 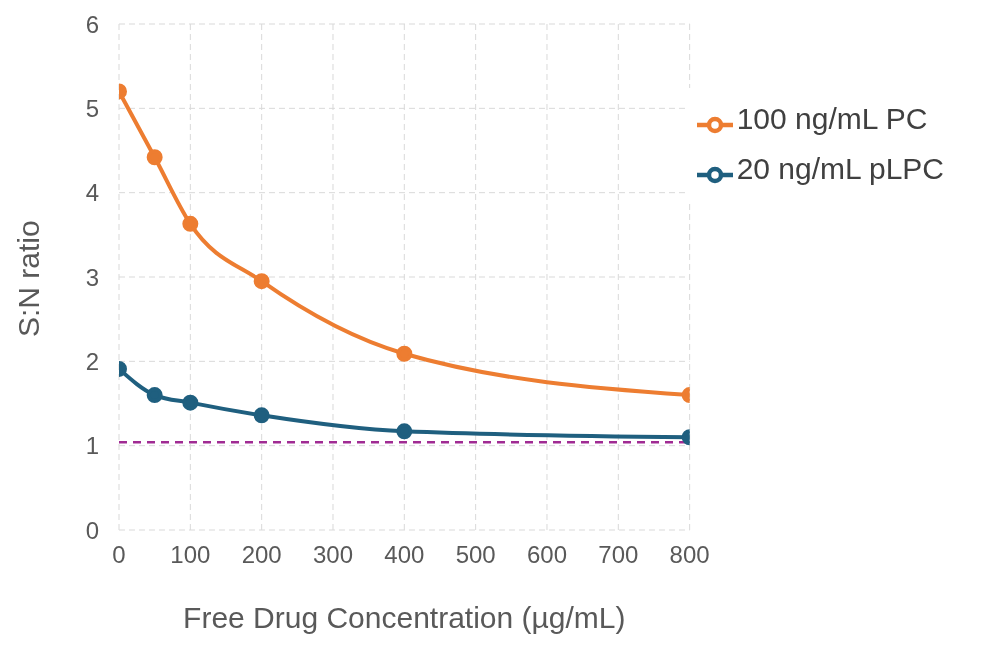 I want to click on x-tick-label: 0, so click(x=119, y=555).